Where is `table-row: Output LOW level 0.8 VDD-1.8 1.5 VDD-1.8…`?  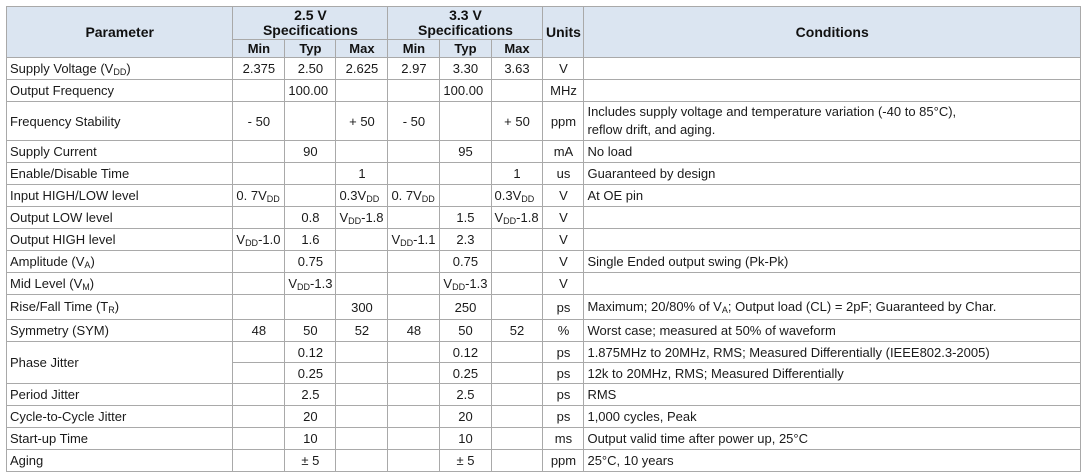 table-row: Output LOW level 0.8 VDD-1.8 1.5 VDD-1.8… is located at coordinates (543, 217).